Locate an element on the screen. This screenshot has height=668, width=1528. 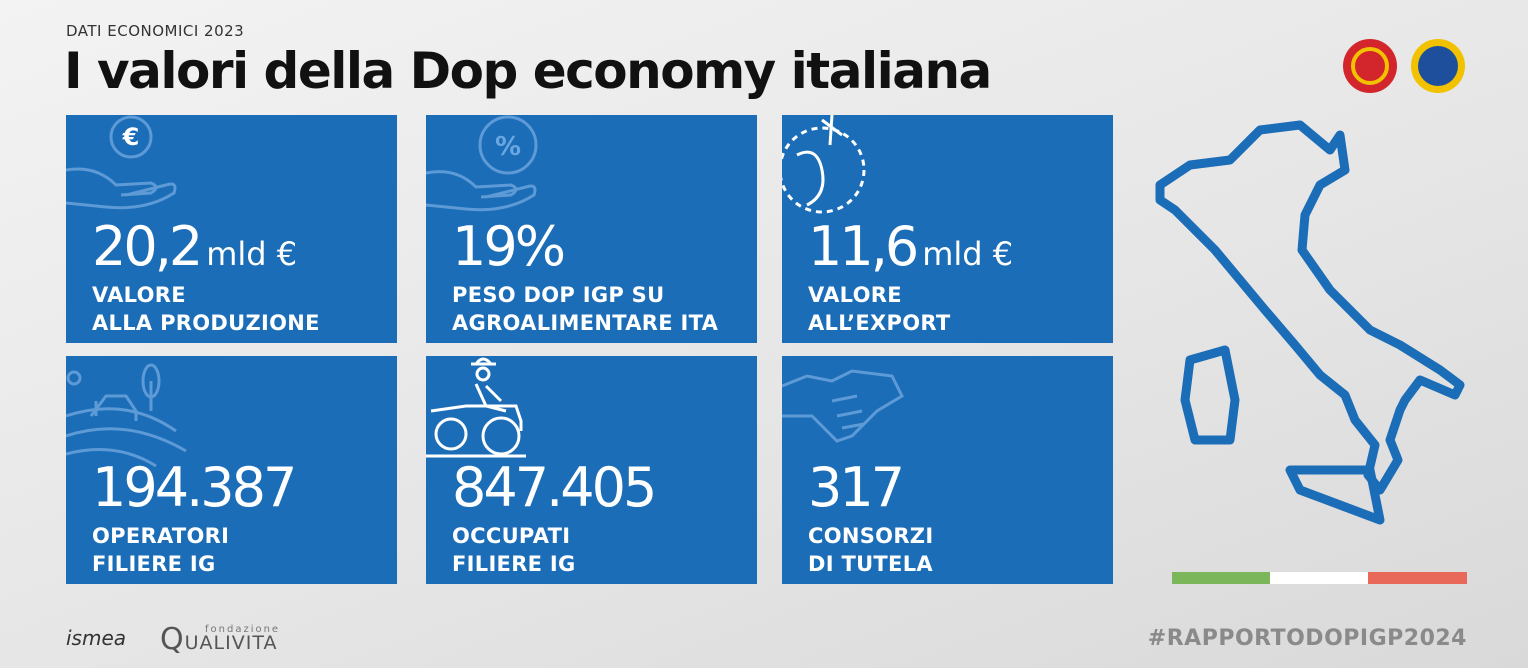
icon-hand-euro: € is located at coordinates (121, 162).